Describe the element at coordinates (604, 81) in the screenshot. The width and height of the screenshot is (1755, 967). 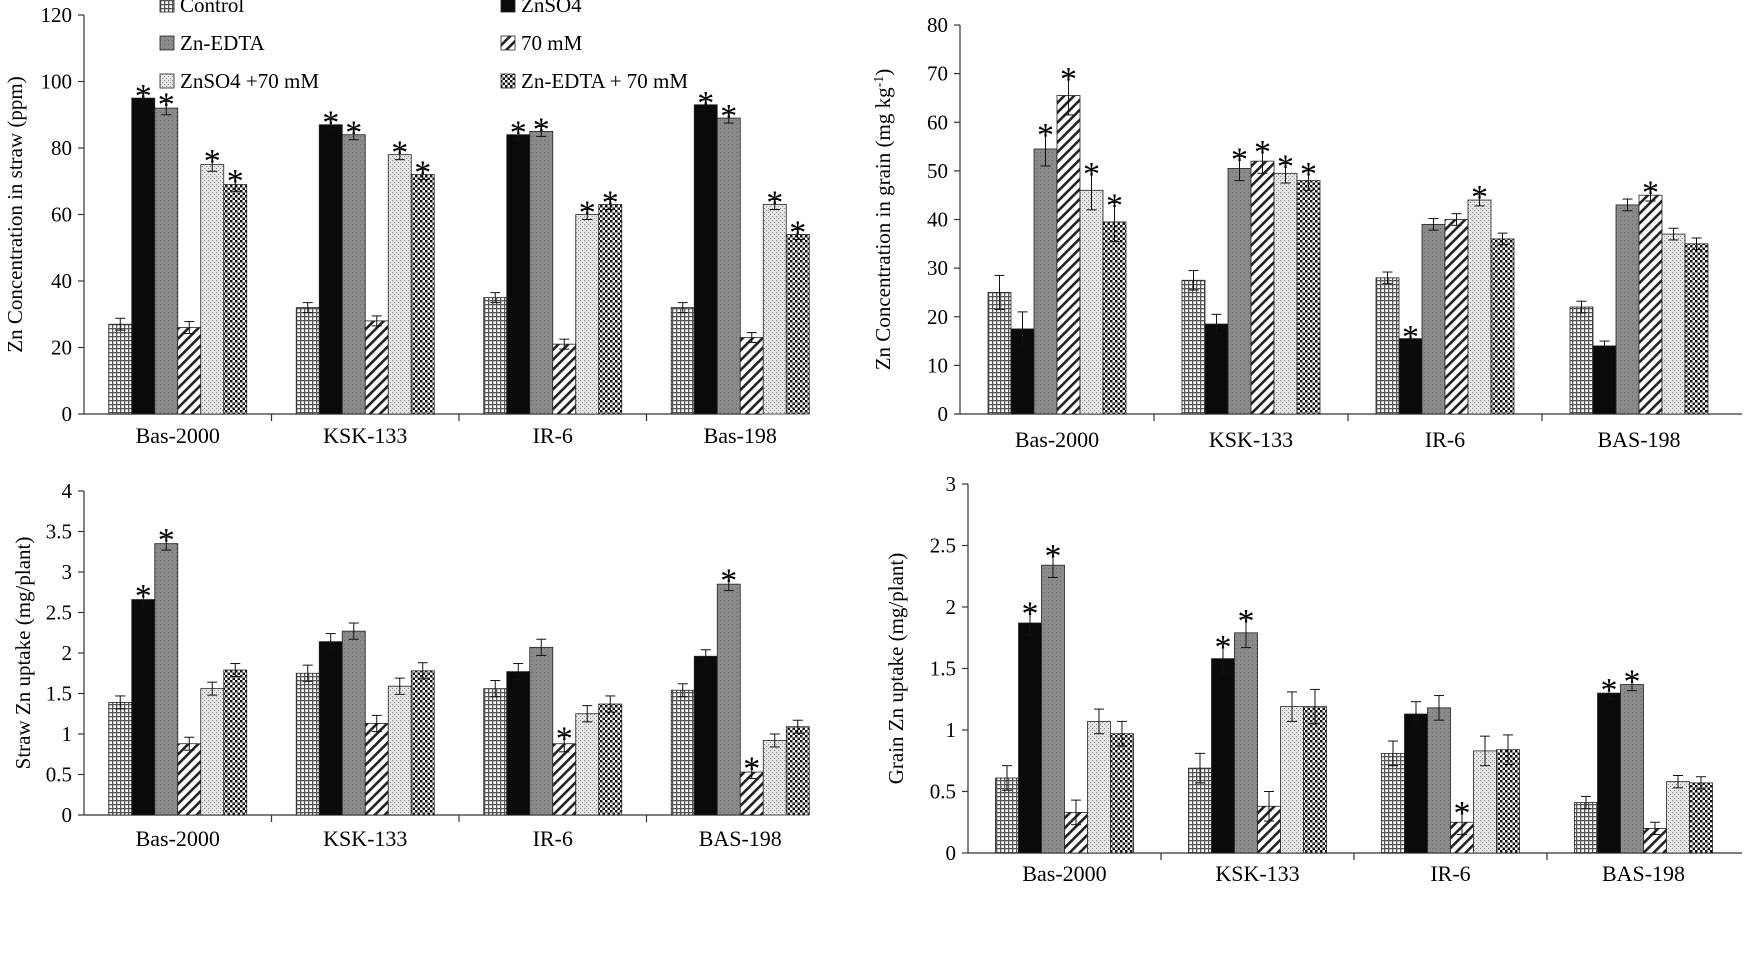
I see `legend-label: Zn-EDTA + 70 mM` at that location.